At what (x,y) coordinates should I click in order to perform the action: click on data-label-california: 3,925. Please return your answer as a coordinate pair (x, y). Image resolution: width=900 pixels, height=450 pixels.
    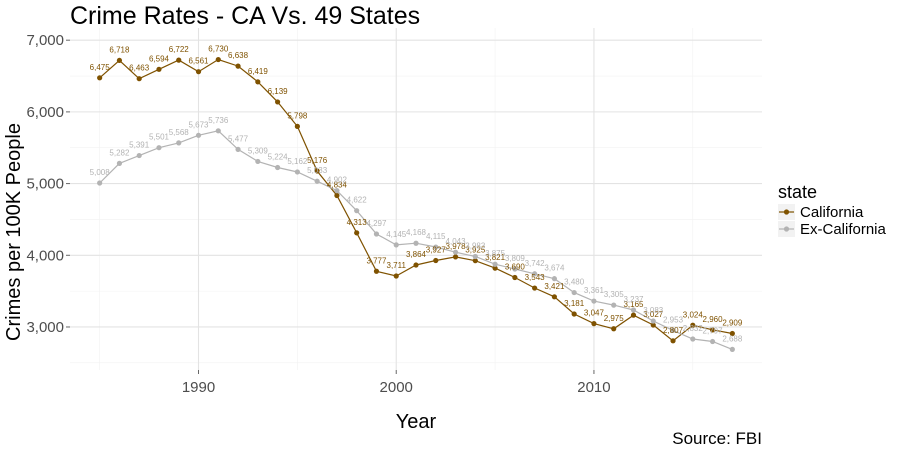
    Looking at the image, I should click on (475, 250).